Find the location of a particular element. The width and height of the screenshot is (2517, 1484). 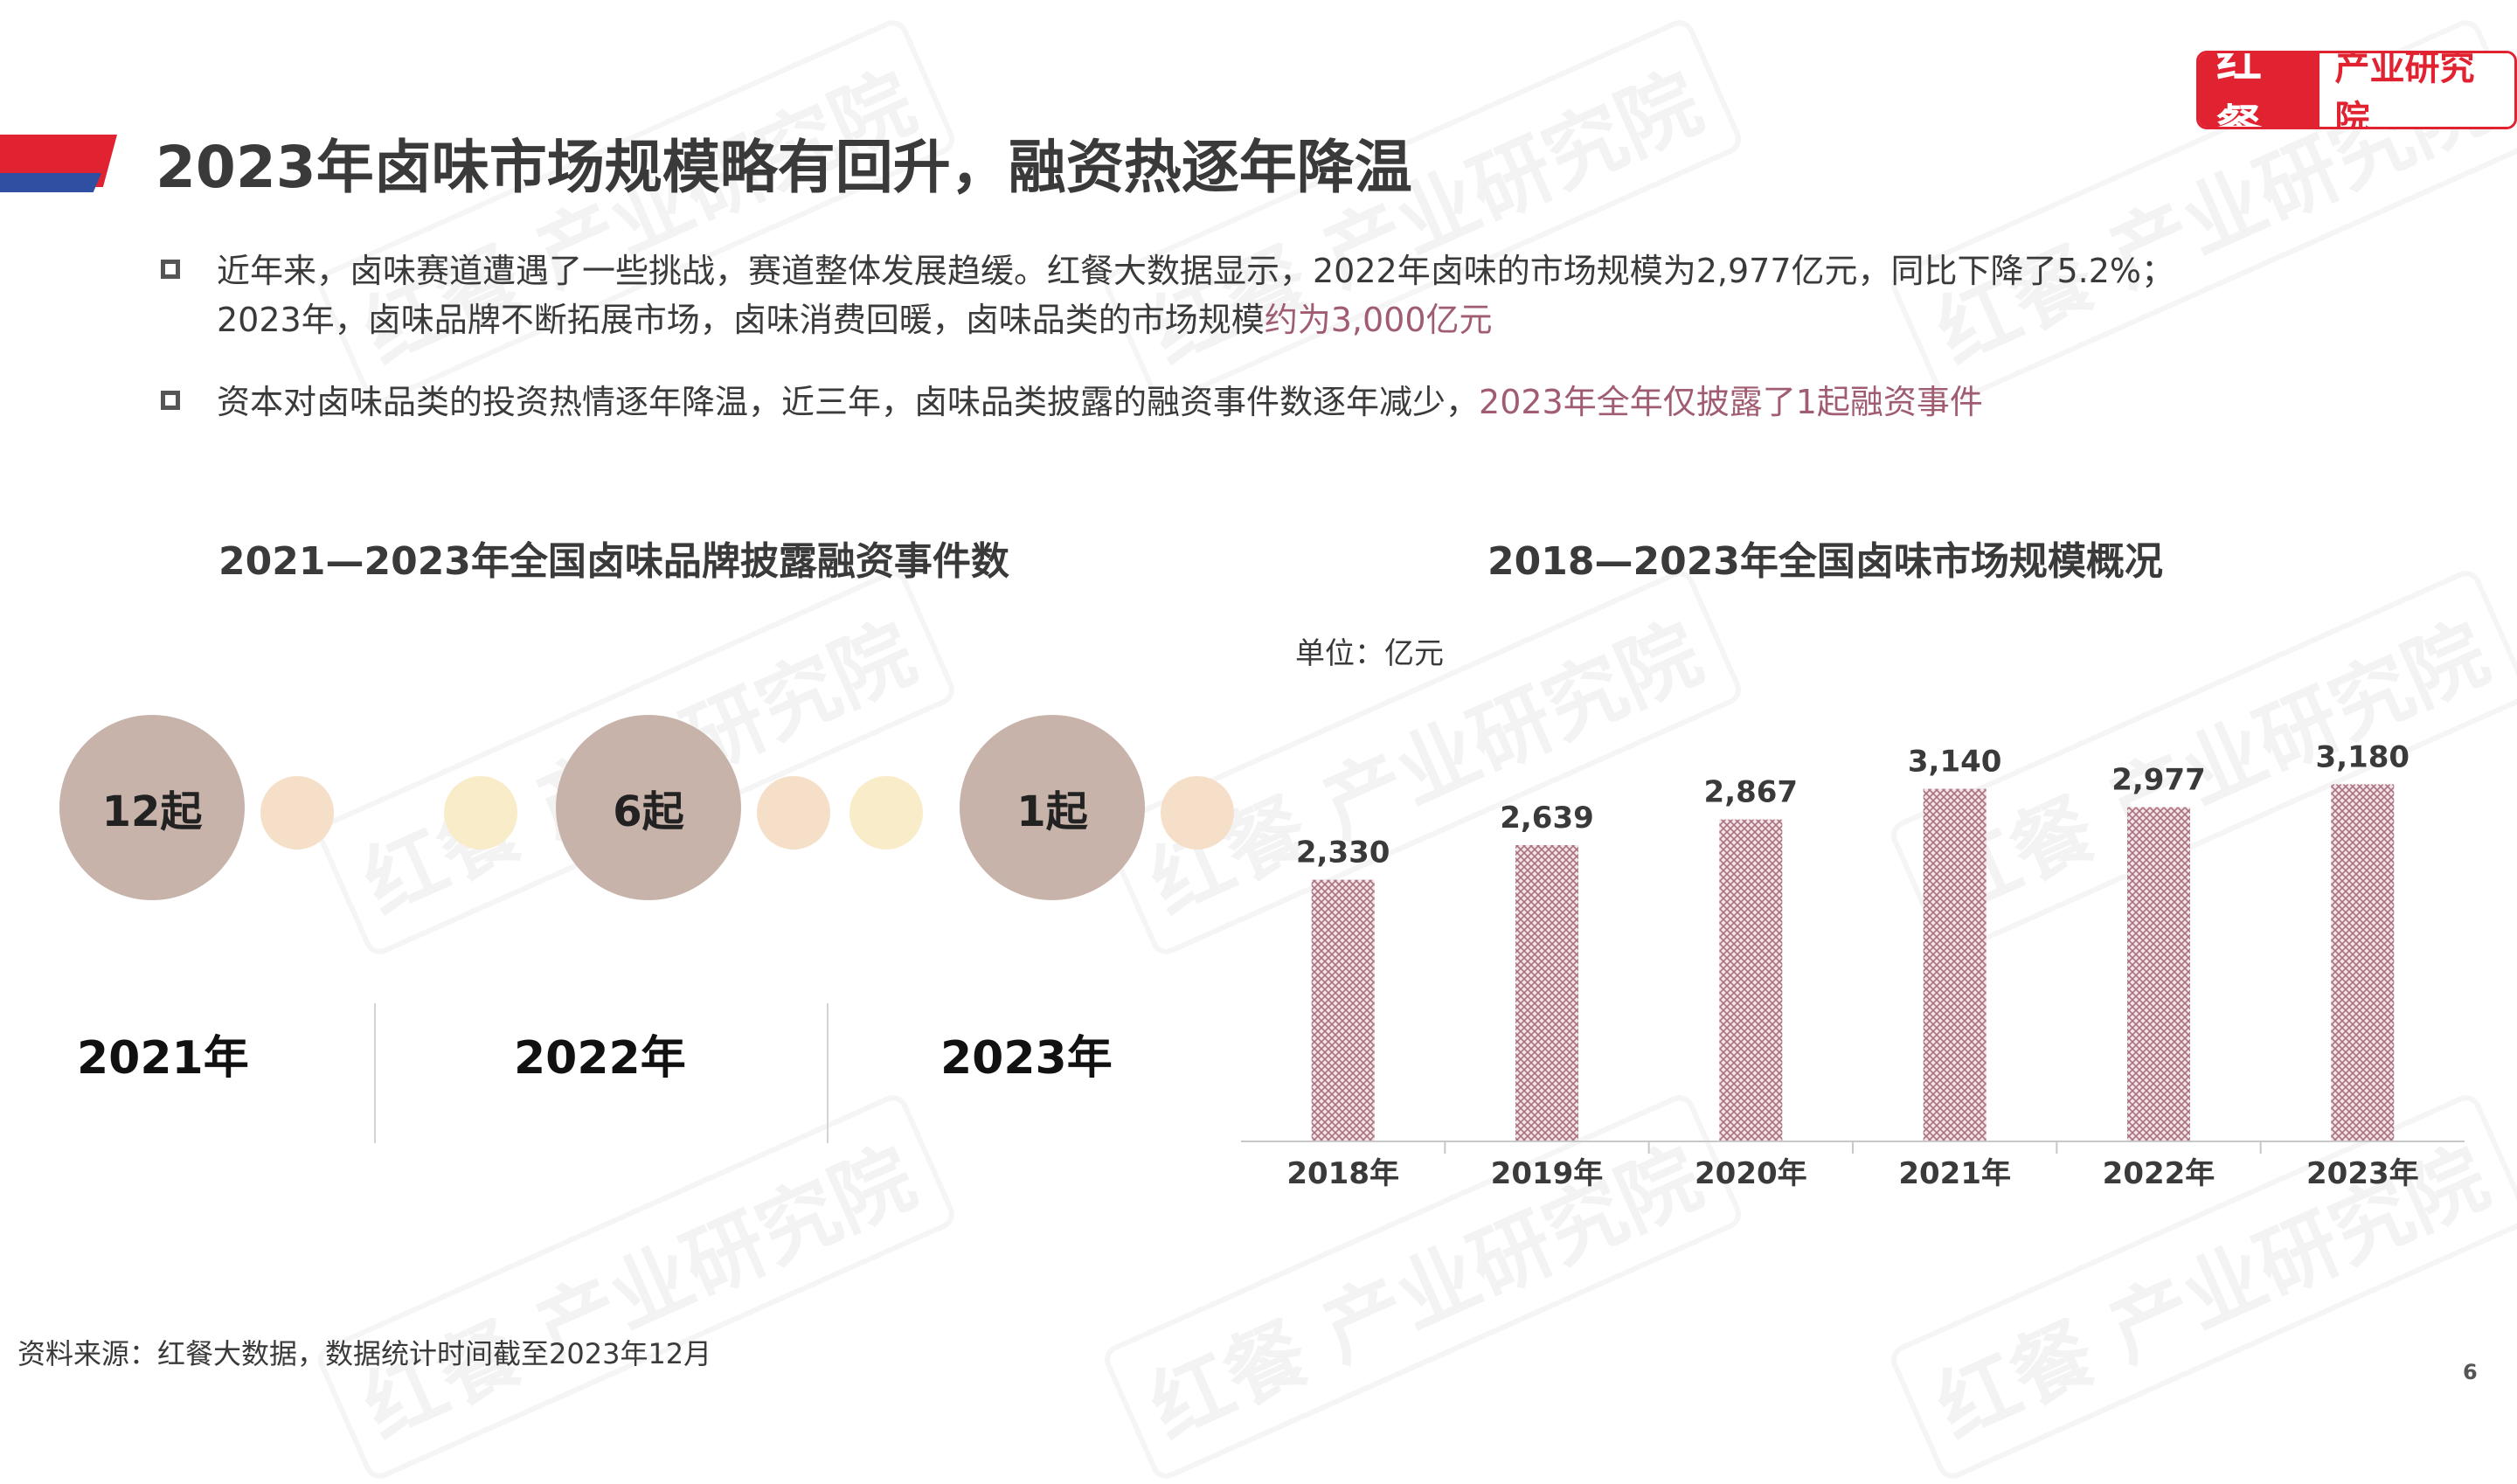

year-label-2022: 2022年 is located at coordinates (600, 1058).